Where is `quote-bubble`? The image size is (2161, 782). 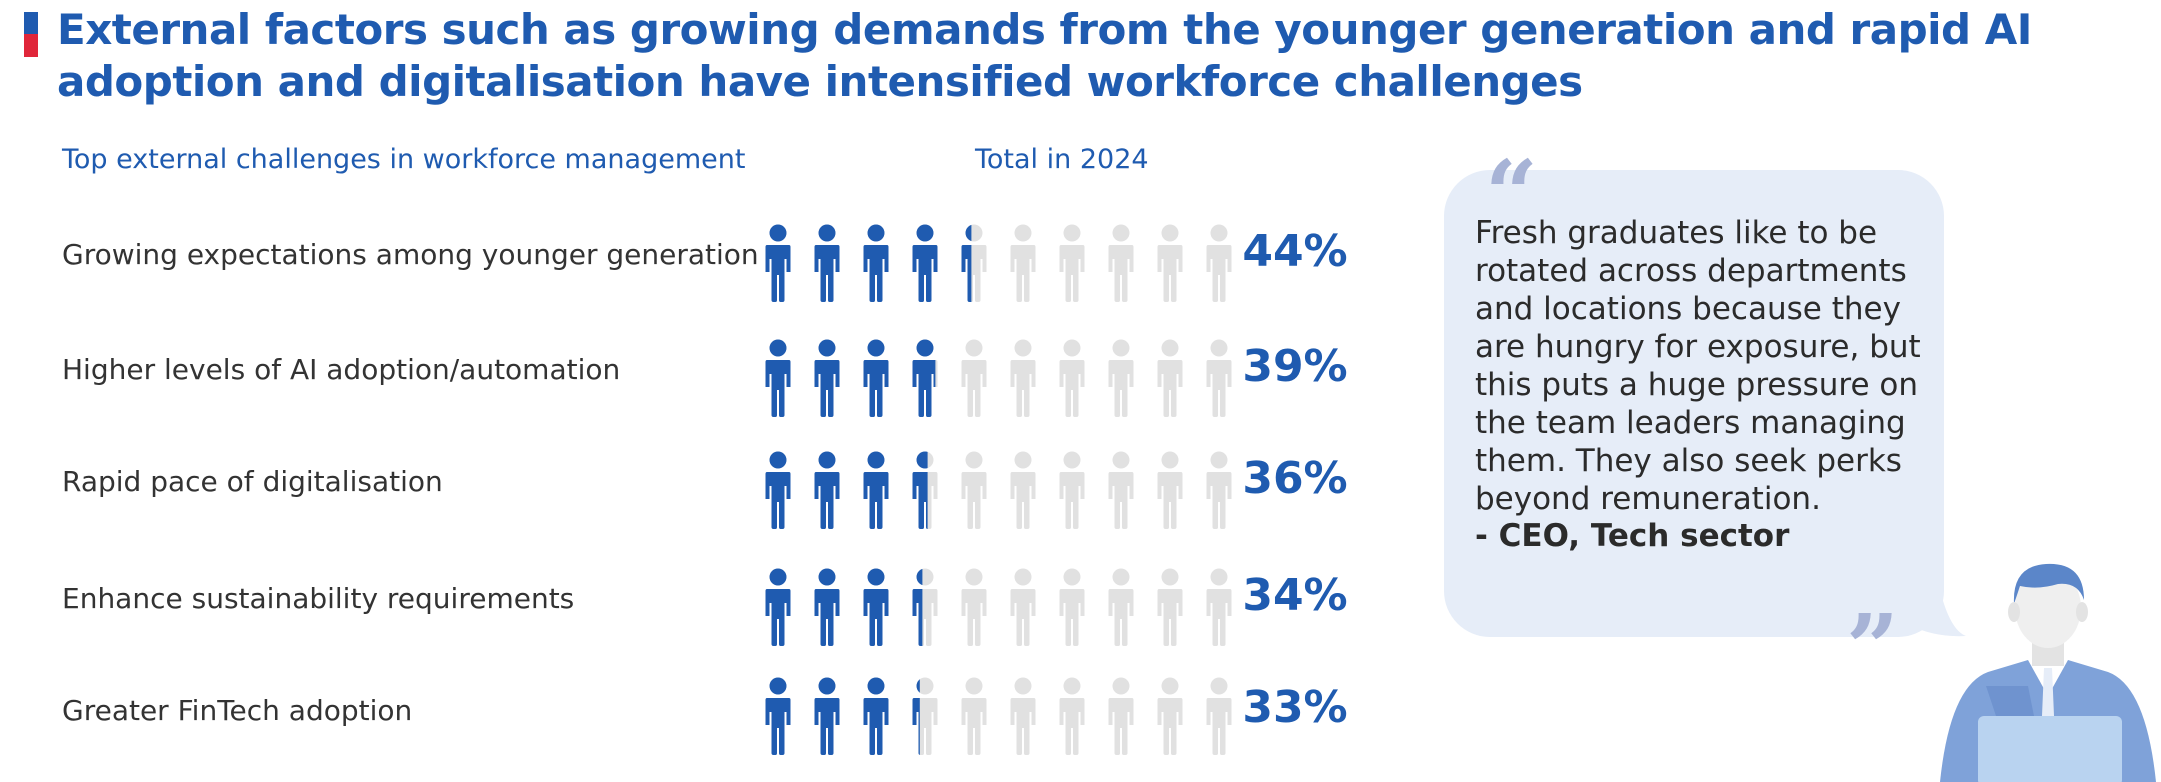 quote-bubble is located at coordinates (1694, 403).